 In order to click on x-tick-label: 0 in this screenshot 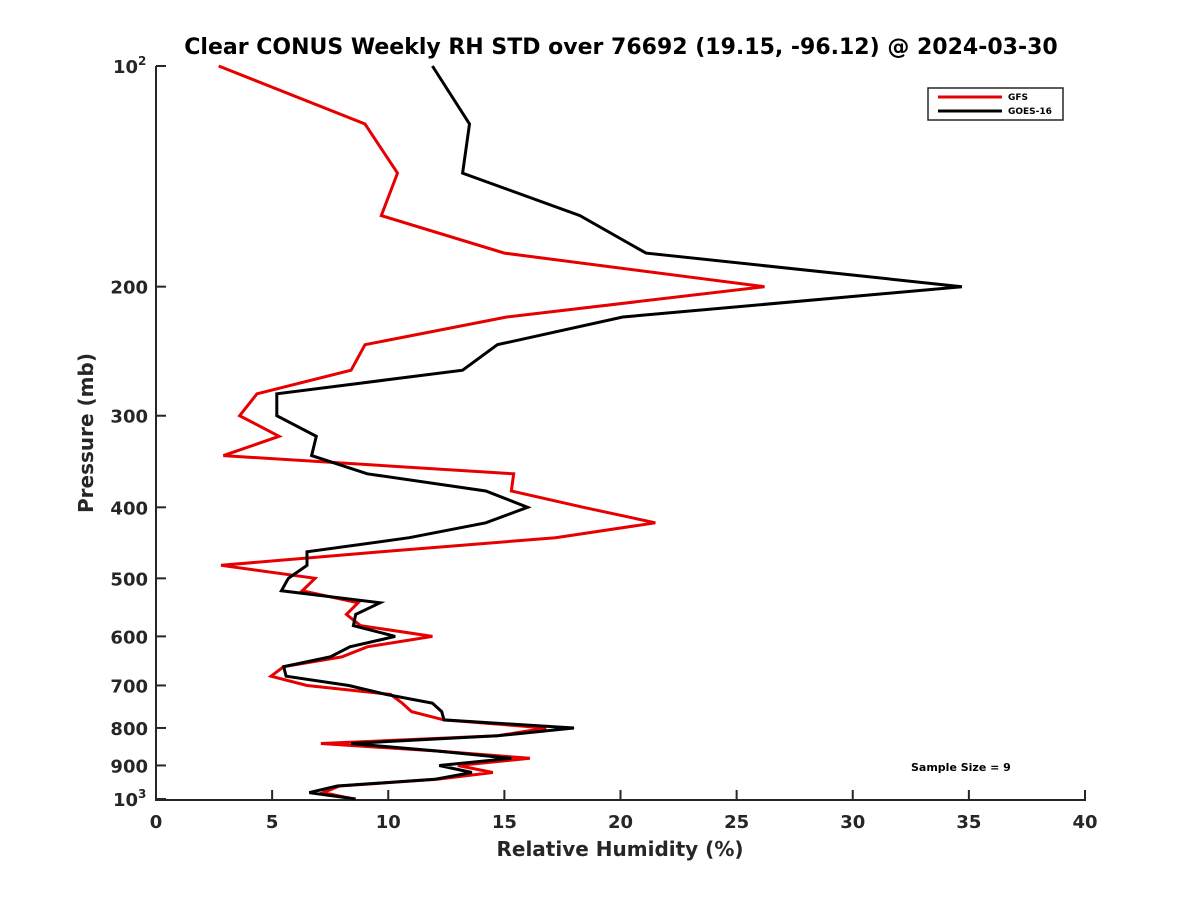, I will do `click(156, 822)`.